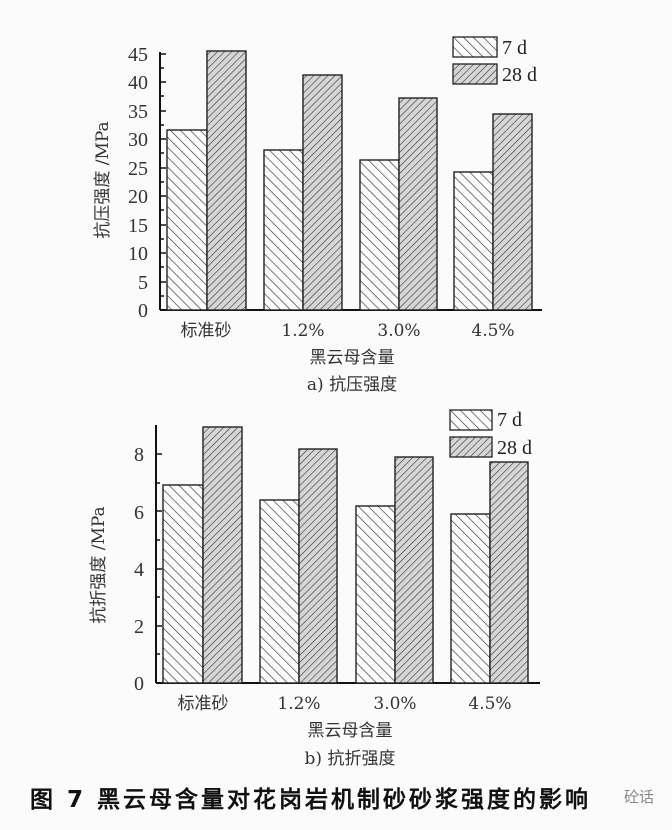 The image size is (672, 830). Describe the element at coordinates (222, 555) in the screenshot. I see `bar-b-std-28d` at that location.